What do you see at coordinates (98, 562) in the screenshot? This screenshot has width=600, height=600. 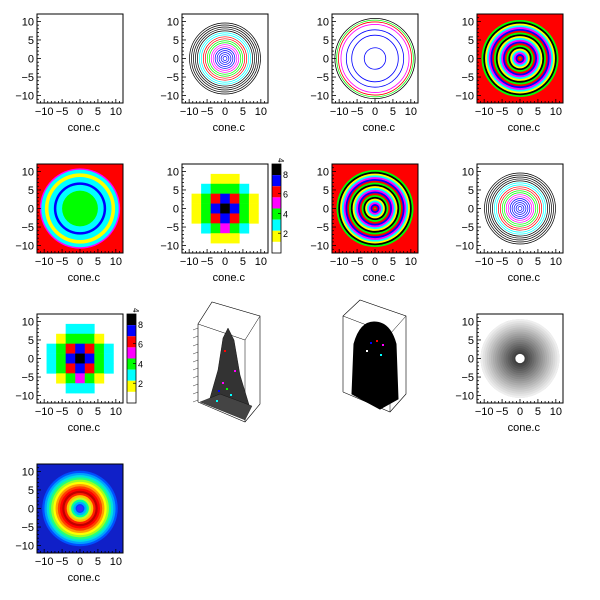 I see `x-tick-label: 5` at bounding box center [98, 562].